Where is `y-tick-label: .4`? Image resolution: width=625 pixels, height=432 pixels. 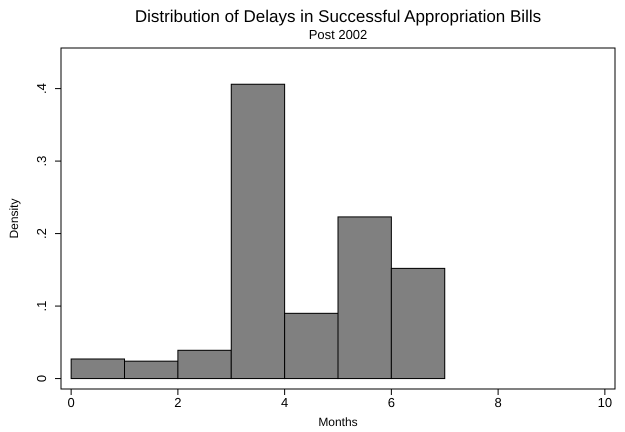
y-tick-label: .4 is located at coordinates (41, 88).